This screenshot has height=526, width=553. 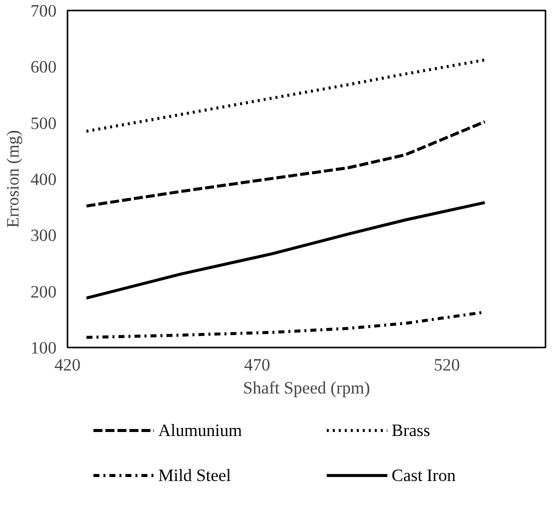 What do you see at coordinates (43, 292) in the screenshot?
I see `y-tick-label: 200` at bounding box center [43, 292].